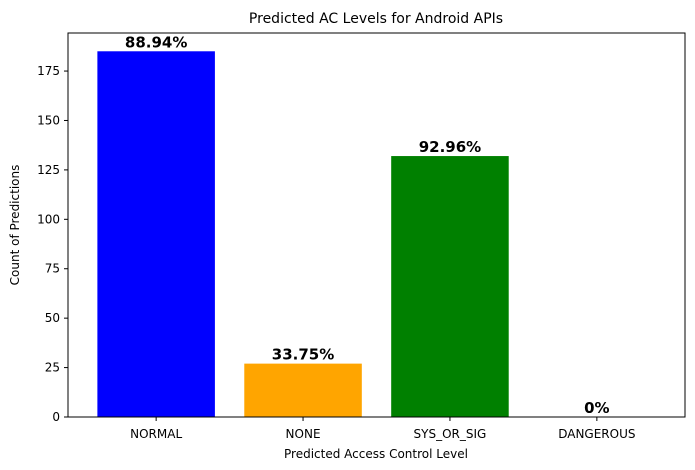  What do you see at coordinates (596, 434) in the screenshot?
I see `x-tick-label: DANGEROUS` at bounding box center [596, 434].